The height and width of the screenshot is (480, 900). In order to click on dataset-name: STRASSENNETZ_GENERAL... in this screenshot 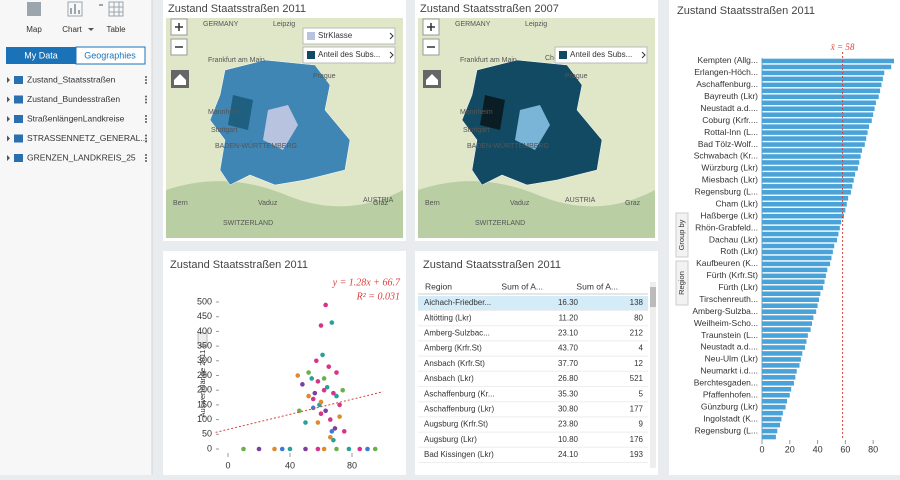, I will do `click(87, 138)`.